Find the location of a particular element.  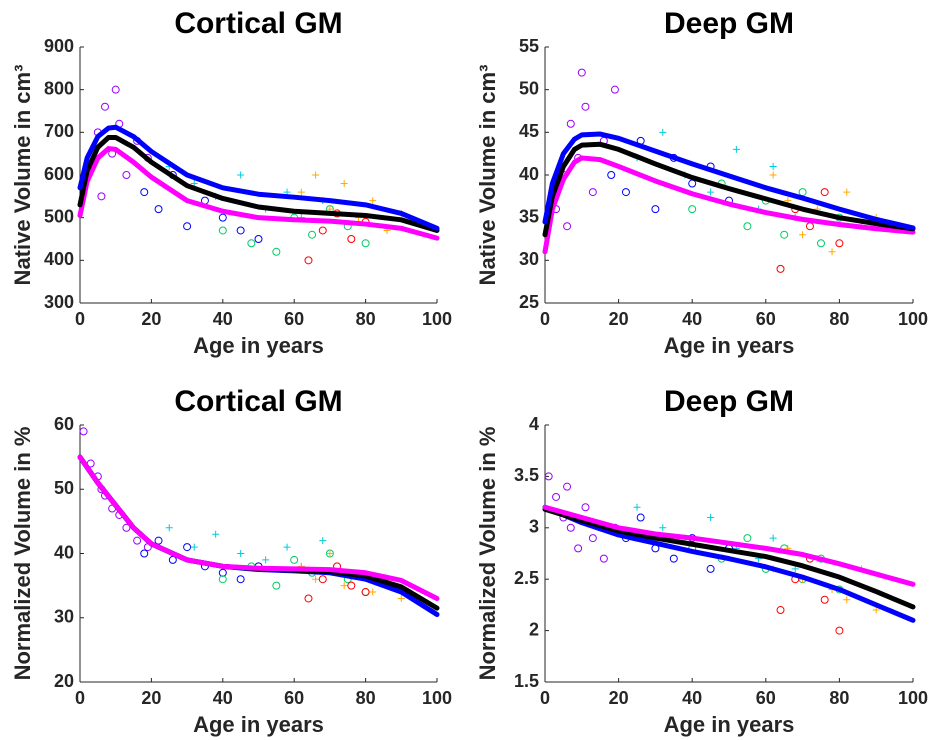

y-axis-label: Native Volume in cm³ is located at coordinates (22, 175).